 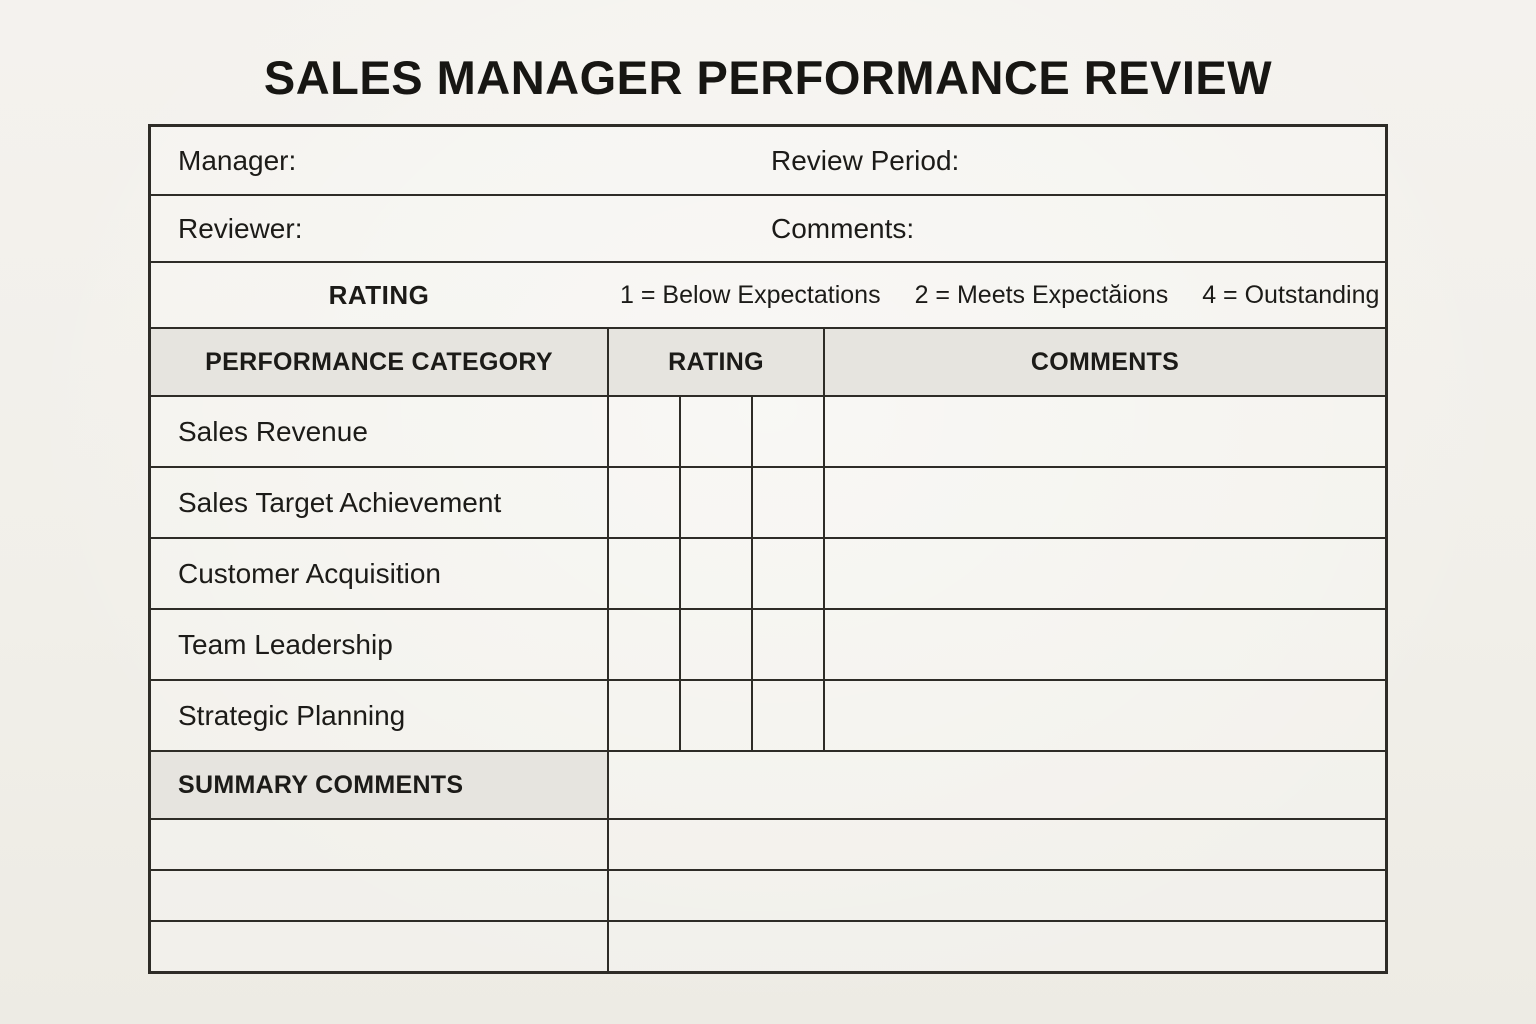 What do you see at coordinates (379, 294) in the screenshot?
I see `rating-legend-label: RATING` at bounding box center [379, 294].